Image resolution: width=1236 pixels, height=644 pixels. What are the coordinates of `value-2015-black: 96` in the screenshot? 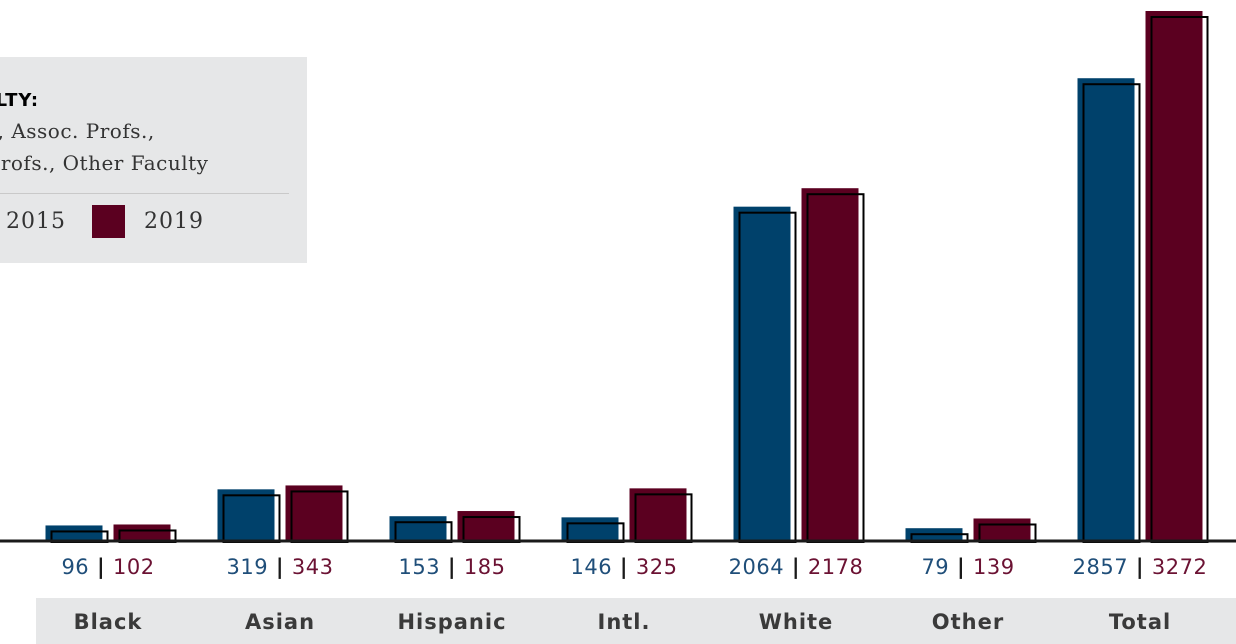 It's located at (75, 567).